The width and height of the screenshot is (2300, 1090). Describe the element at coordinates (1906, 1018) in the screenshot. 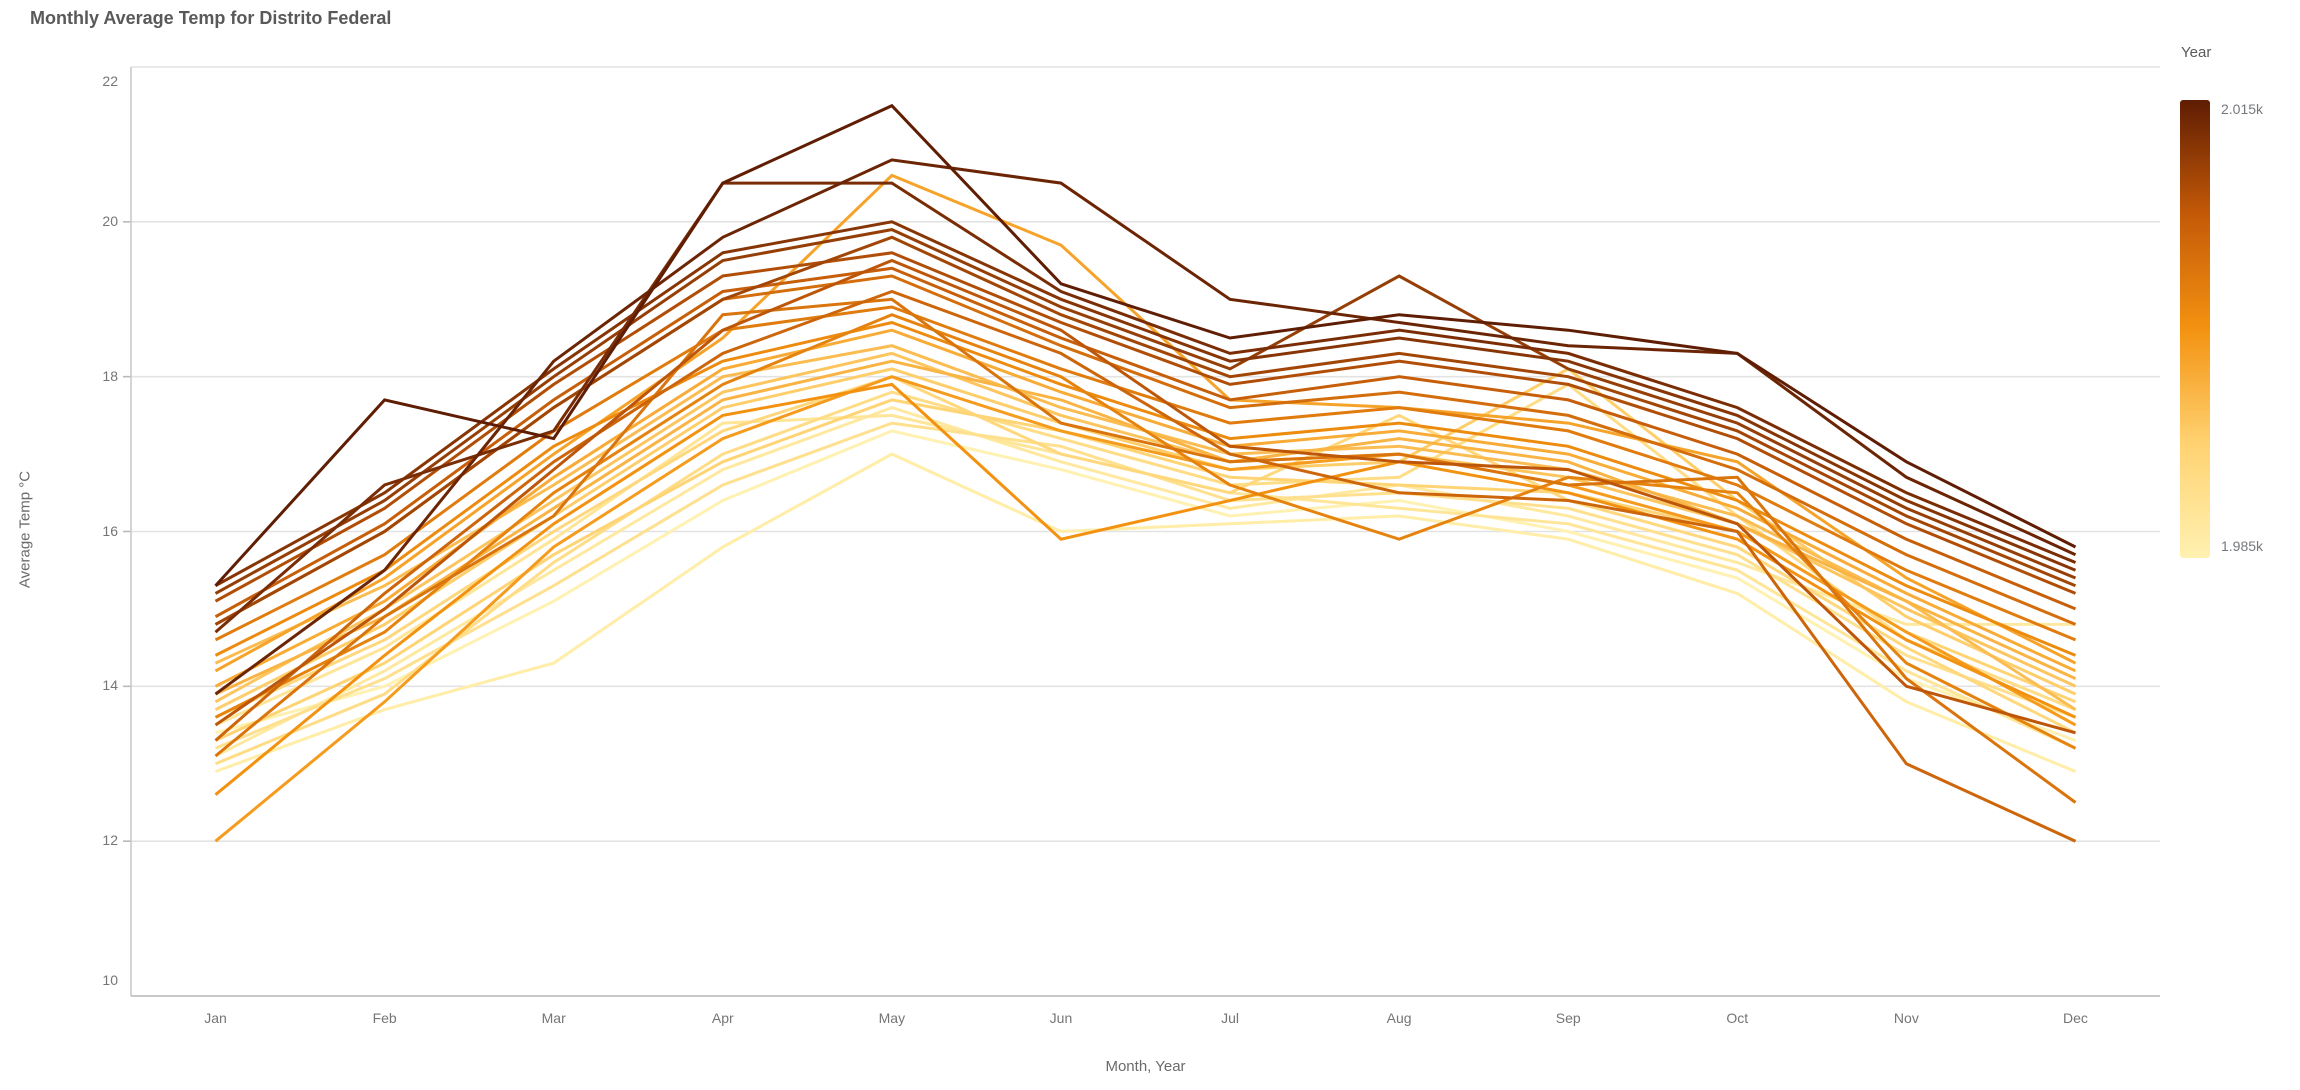

I see `x-tick-label: Nov` at that location.